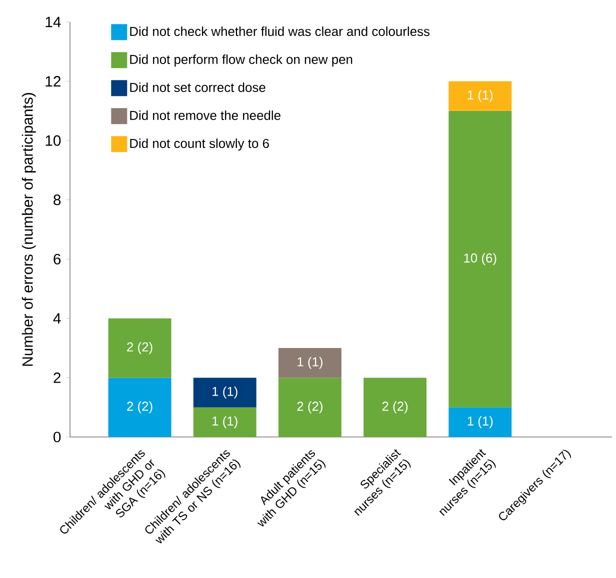 This screenshot has height=578, width=616. I want to click on y-tick-label: 12, so click(53, 81).